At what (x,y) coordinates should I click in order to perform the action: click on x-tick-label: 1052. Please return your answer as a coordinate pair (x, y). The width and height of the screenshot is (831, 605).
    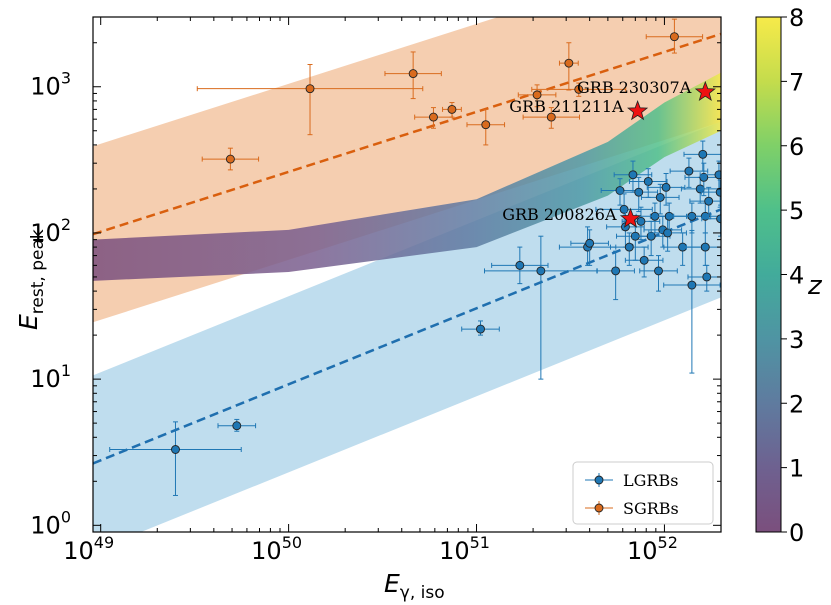
    Looking at the image, I should click on (652, 549).